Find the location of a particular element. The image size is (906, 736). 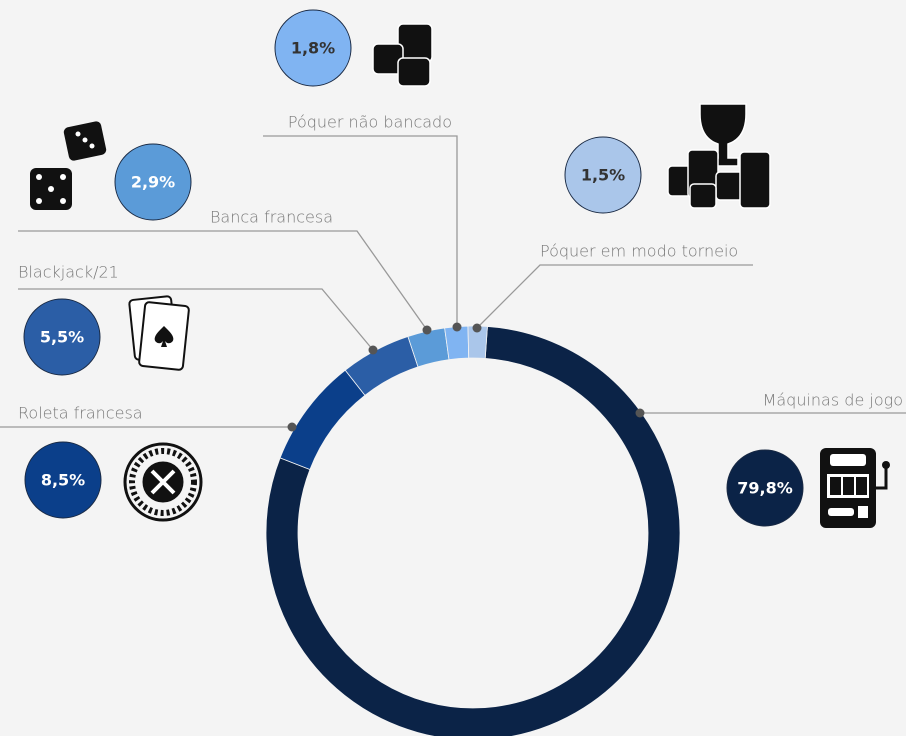

value-label: 2,9% is located at coordinates (153, 182).